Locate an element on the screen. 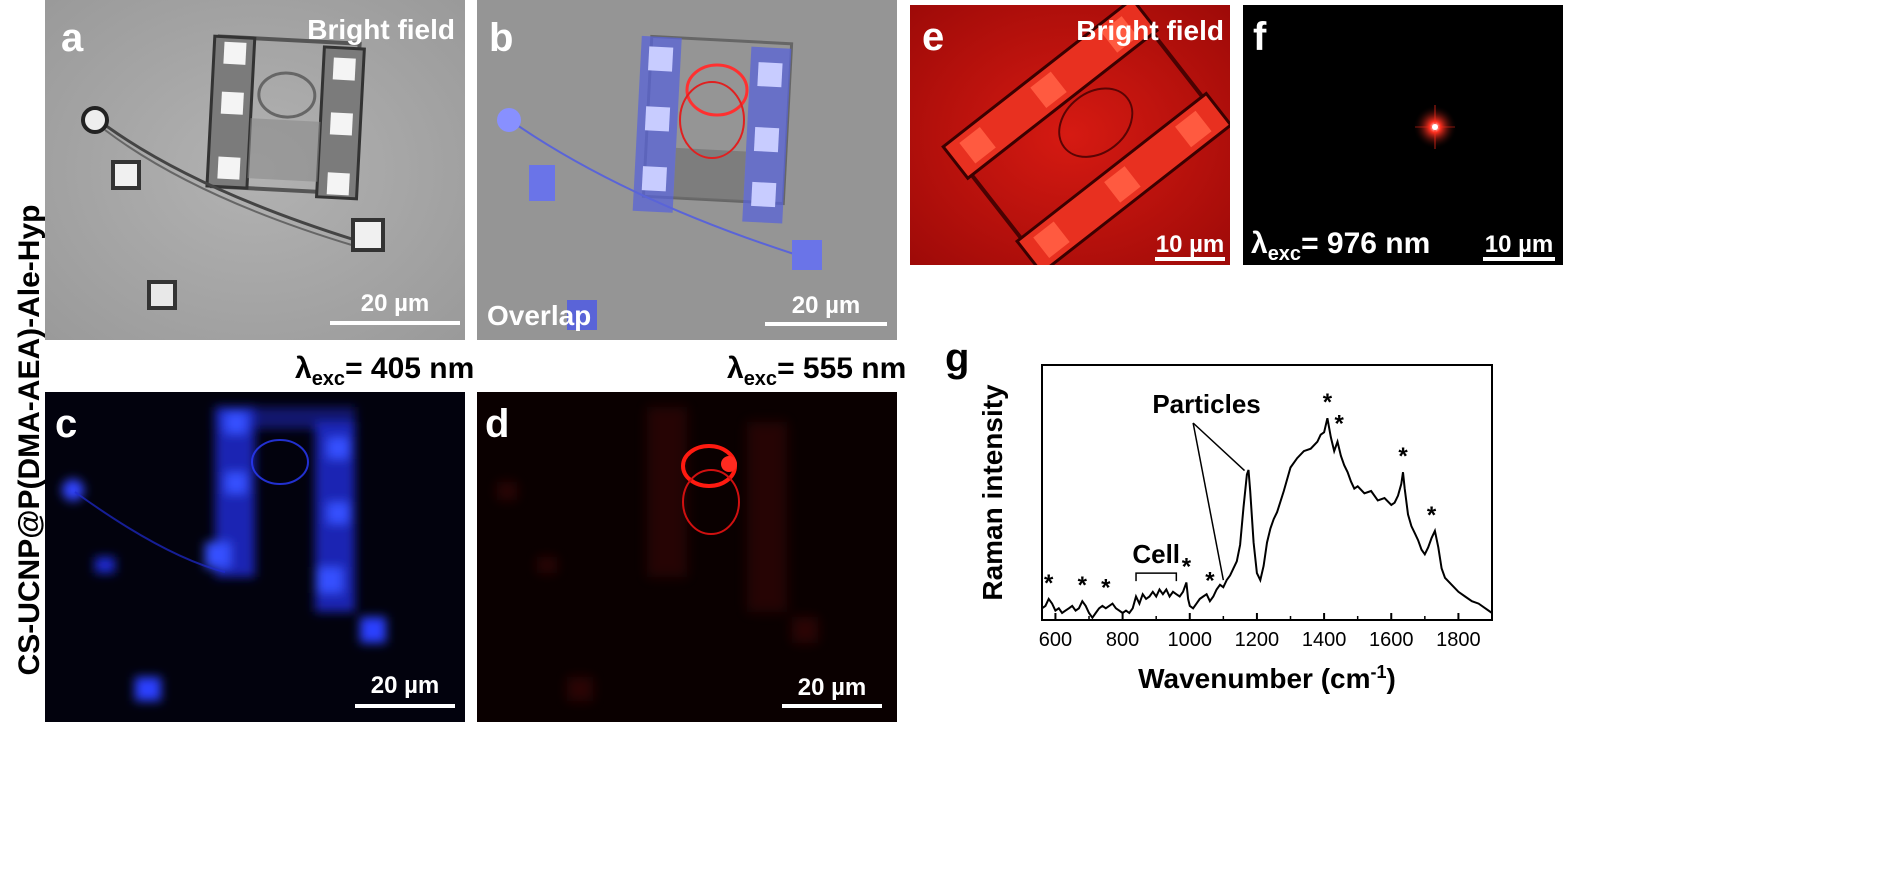 The height and width of the screenshot is (876, 1885). panel-b-tag: Overlap is located at coordinates (539, 315).